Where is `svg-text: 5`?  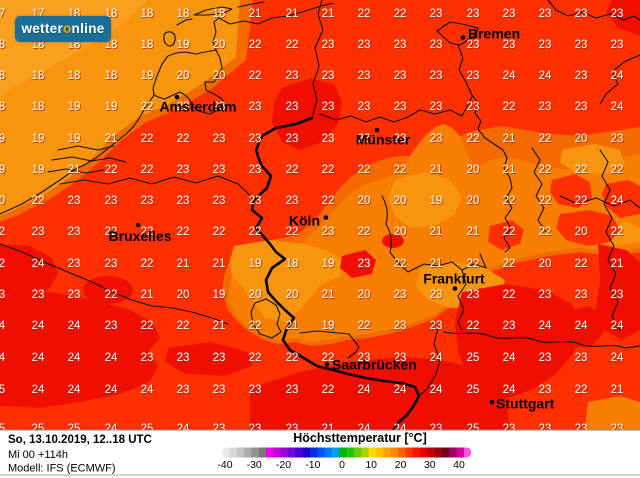
svg-text: 5 is located at coordinates (3, 391).